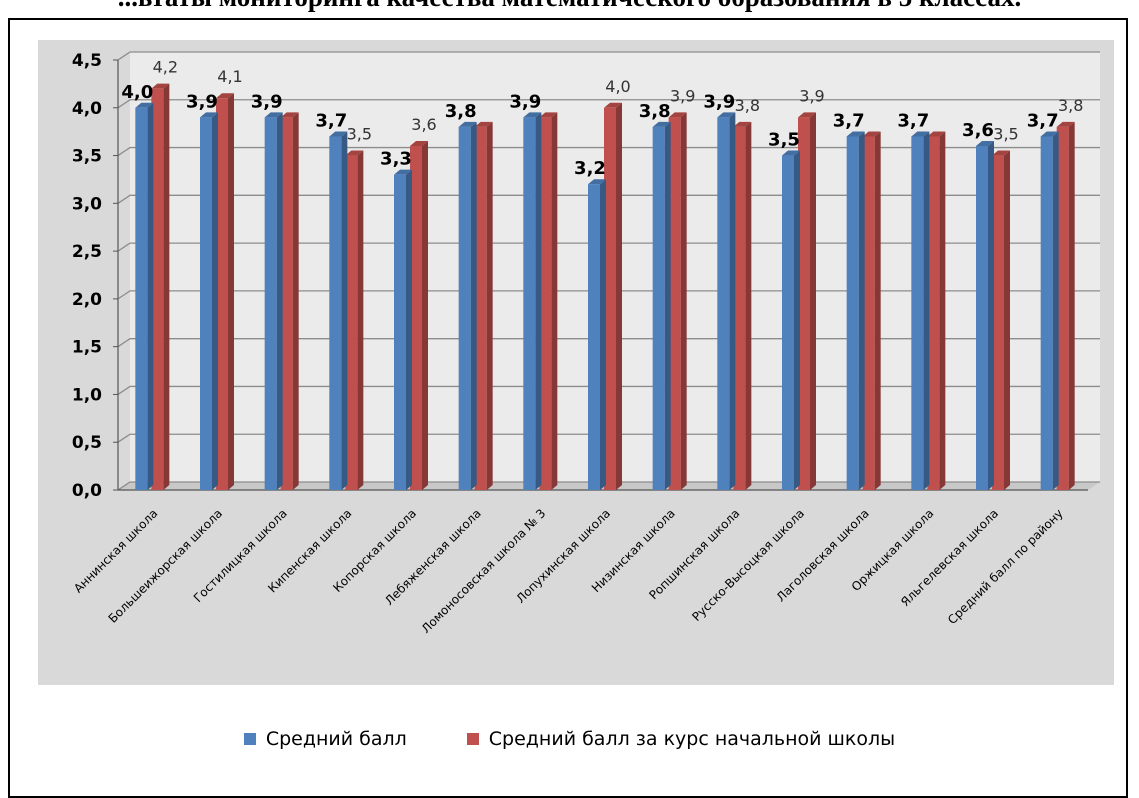 The height and width of the screenshot is (798, 1139). Describe the element at coordinates (87, 395) in the screenshot. I see `y-tick-label: 1,0` at that location.